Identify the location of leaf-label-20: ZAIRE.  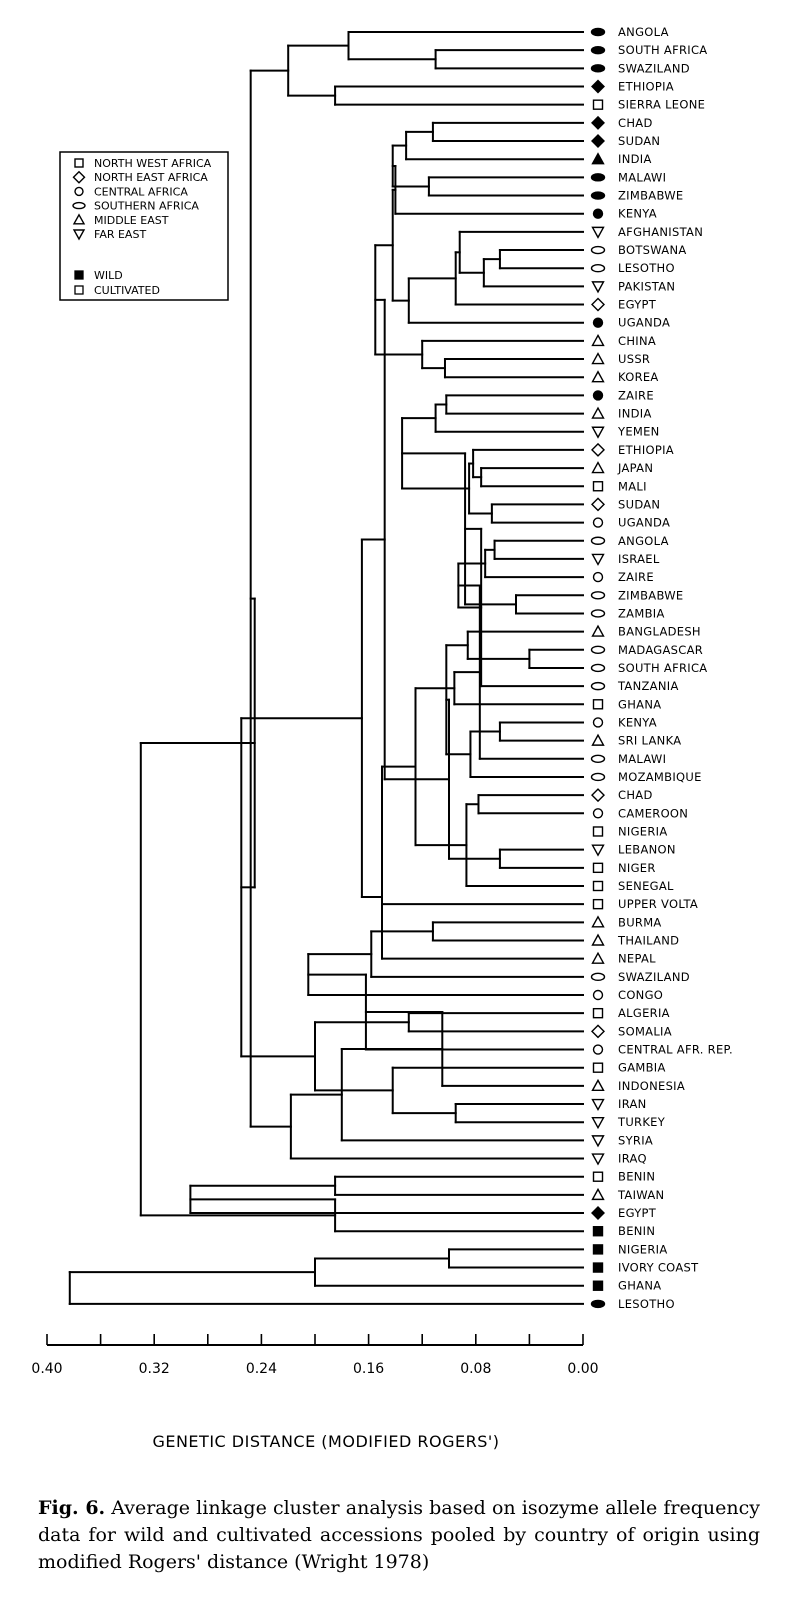
(636, 395).